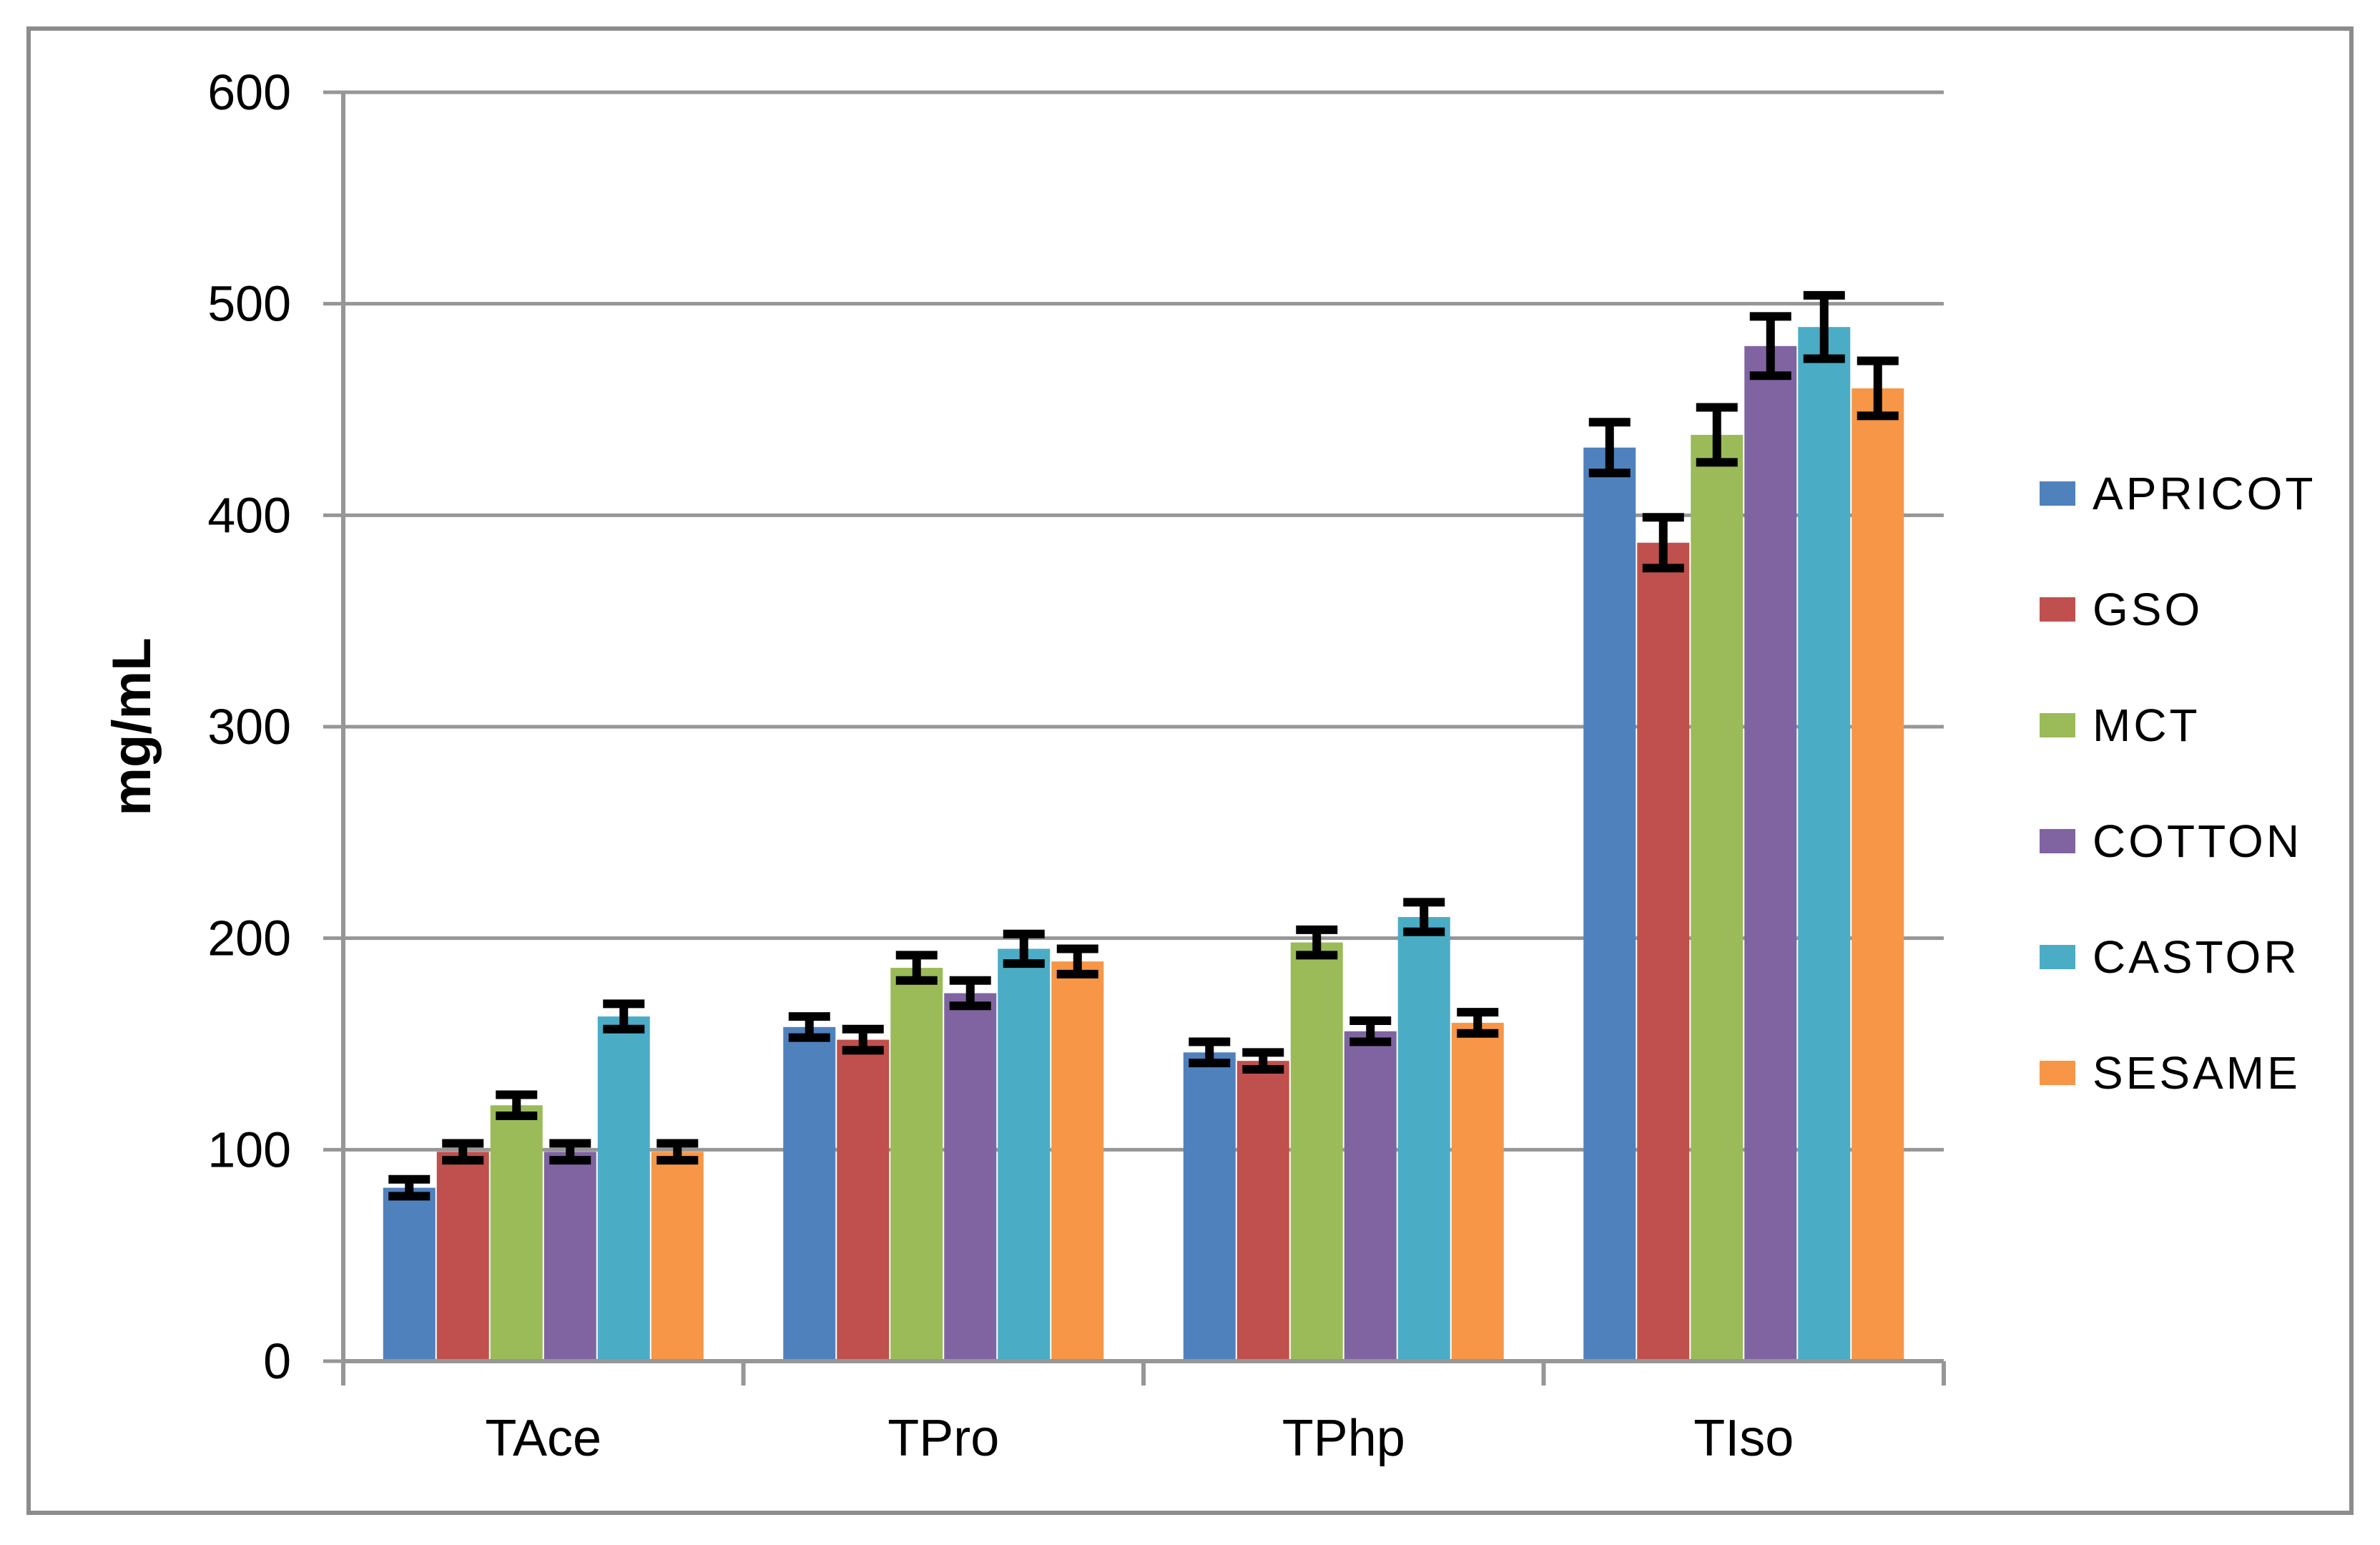 Image resolution: width=2380 pixels, height=1545 pixels. What do you see at coordinates (1077, 1161) in the screenshot?
I see `bar-TPro-SESAME` at bounding box center [1077, 1161].